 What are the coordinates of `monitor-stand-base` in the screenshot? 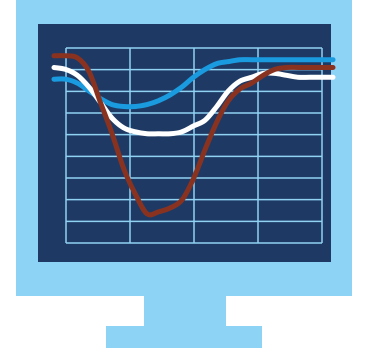 It's located at (184, 337).